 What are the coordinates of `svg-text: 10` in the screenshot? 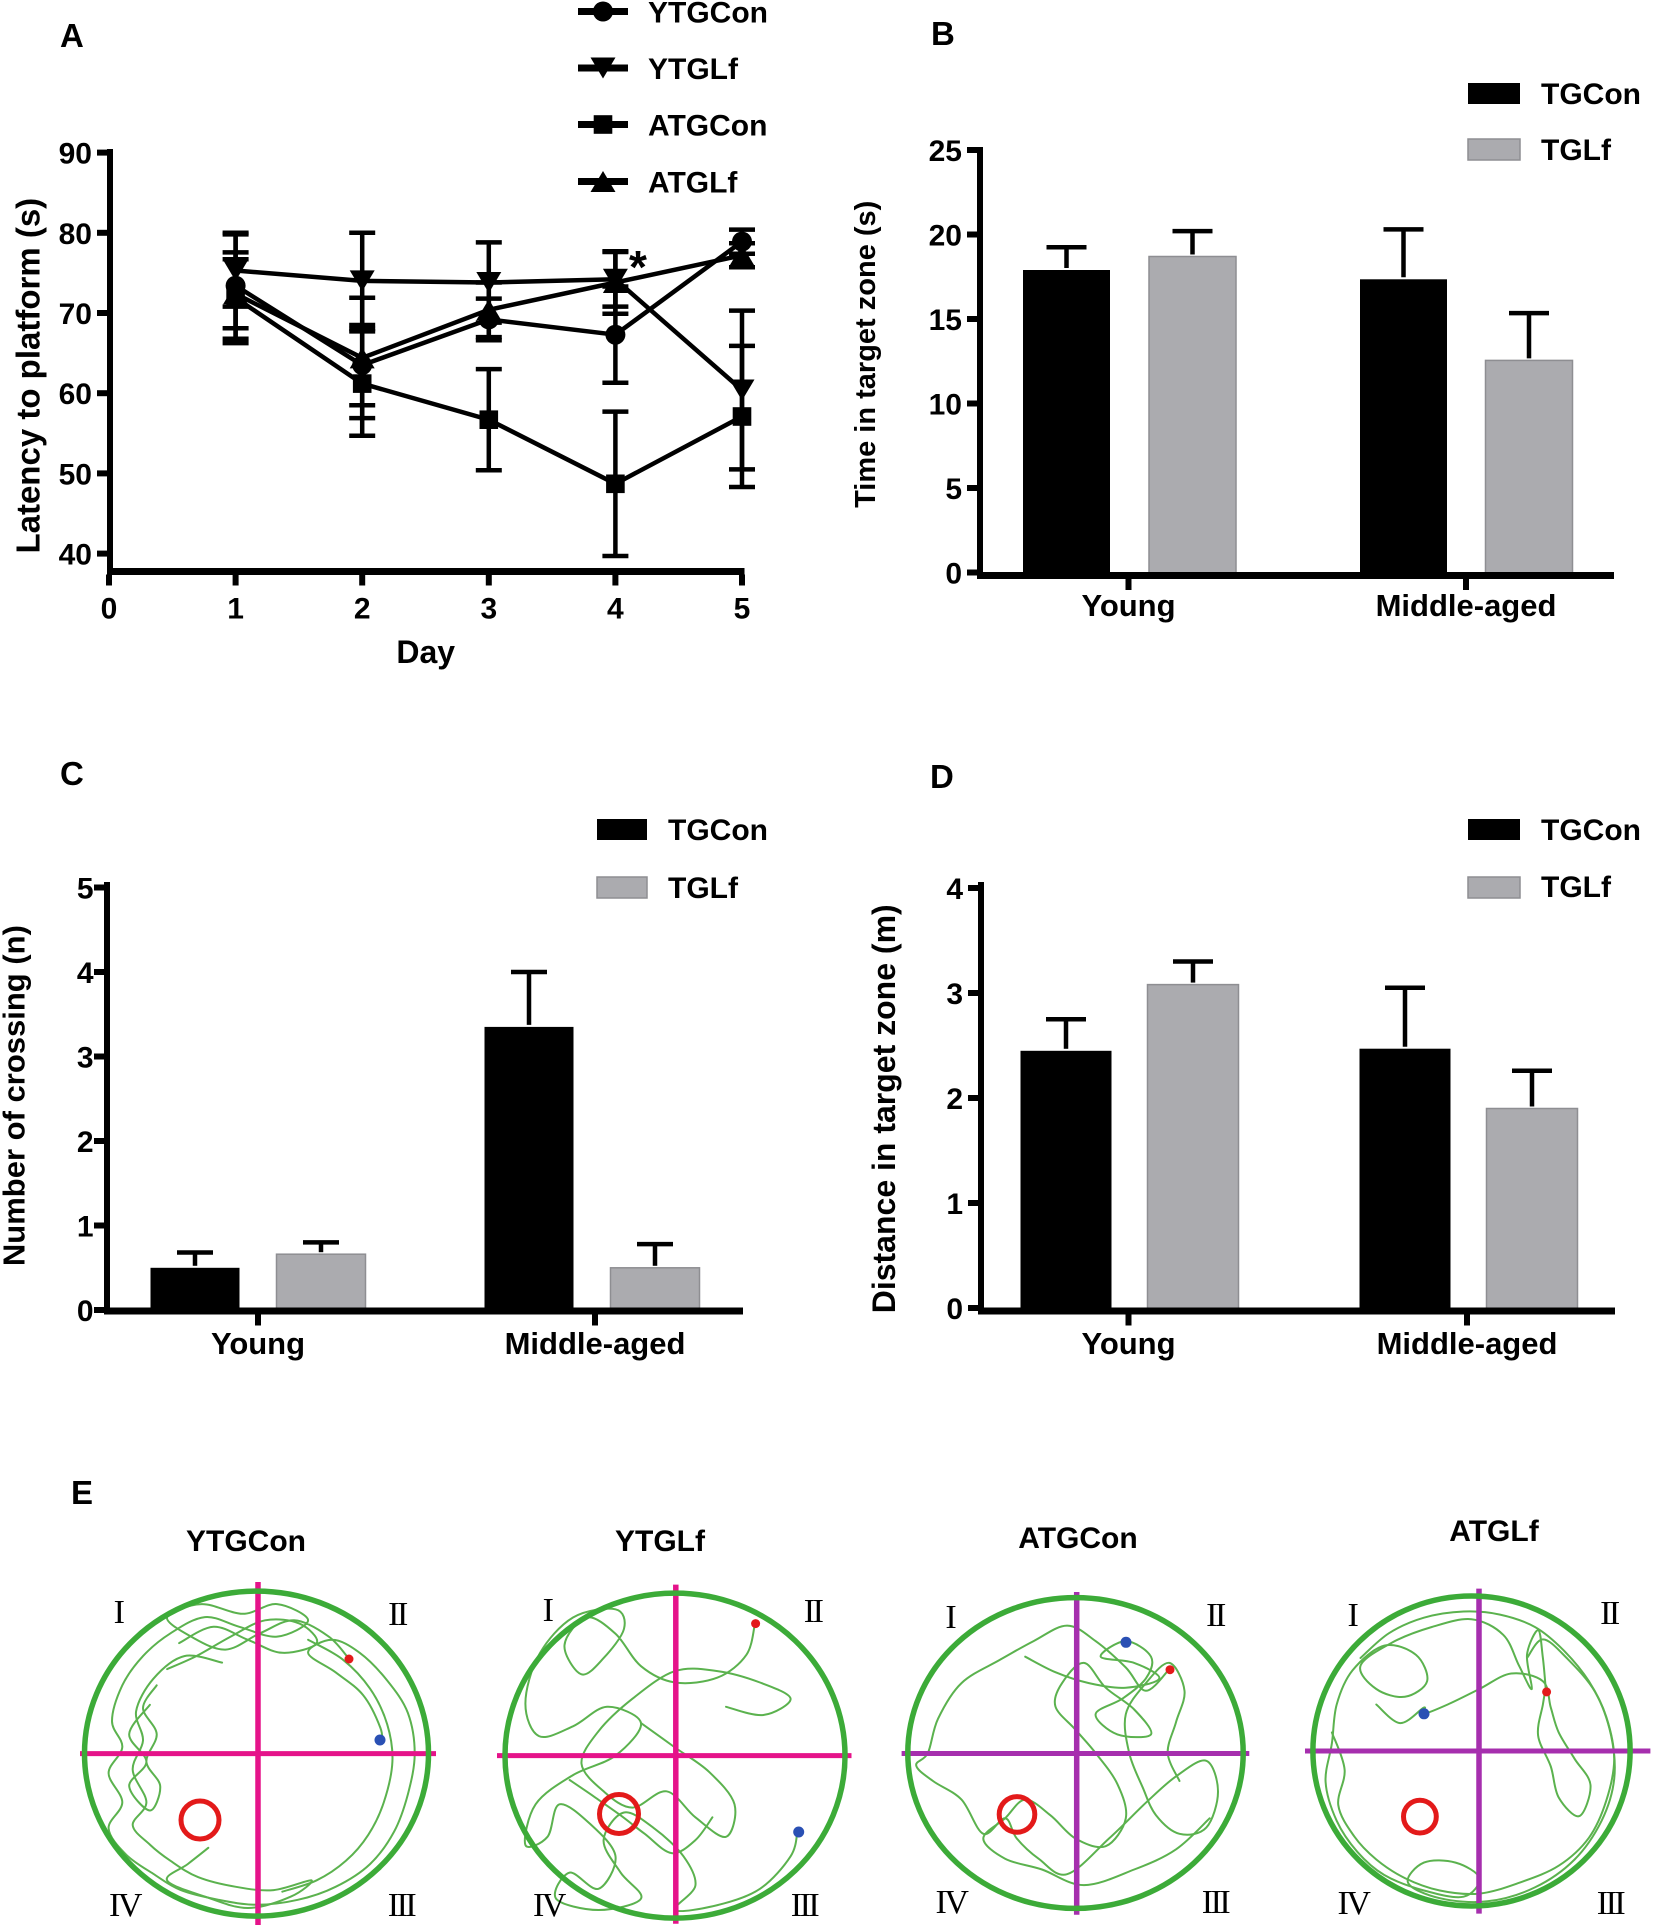 It's located at (945, 405).